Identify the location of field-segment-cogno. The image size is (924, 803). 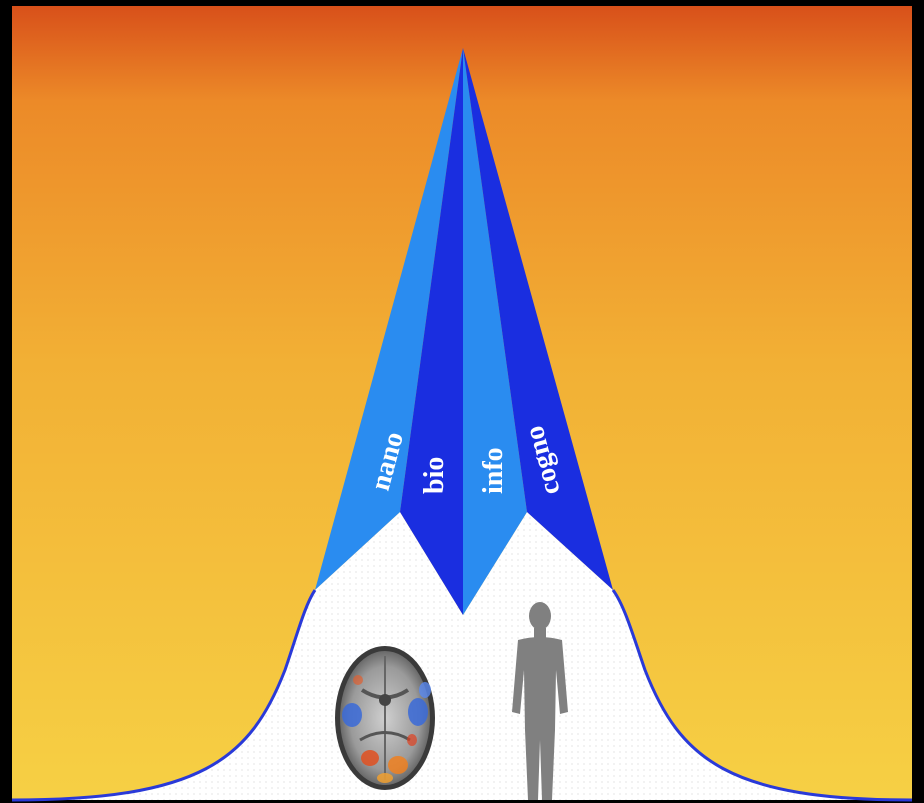
(538, 319).